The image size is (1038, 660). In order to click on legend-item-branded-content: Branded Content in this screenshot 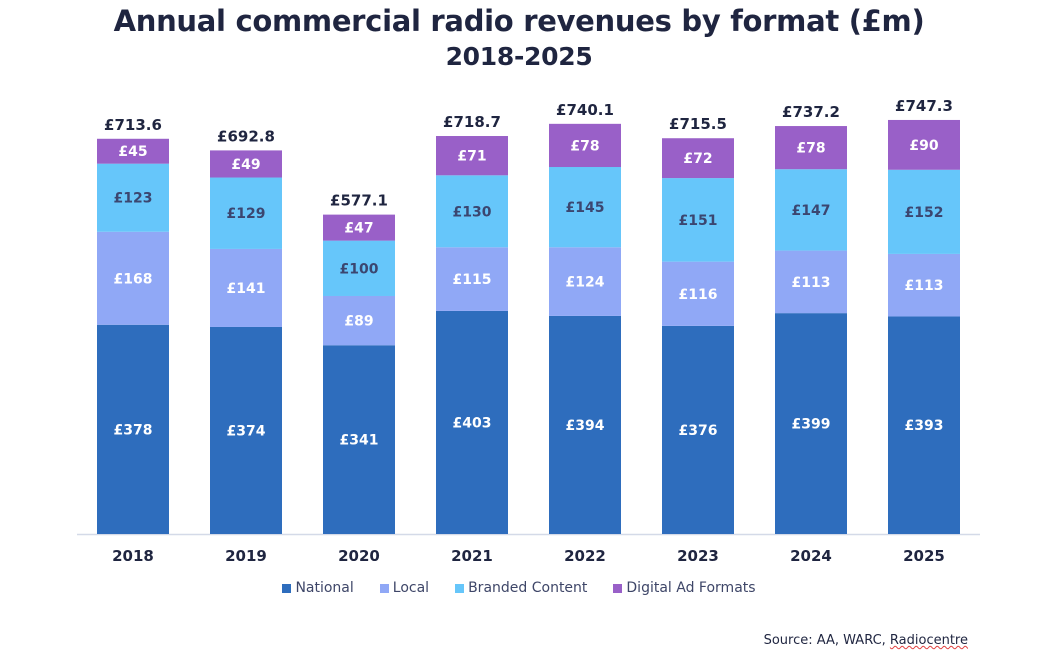, I will do `click(521, 588)`.